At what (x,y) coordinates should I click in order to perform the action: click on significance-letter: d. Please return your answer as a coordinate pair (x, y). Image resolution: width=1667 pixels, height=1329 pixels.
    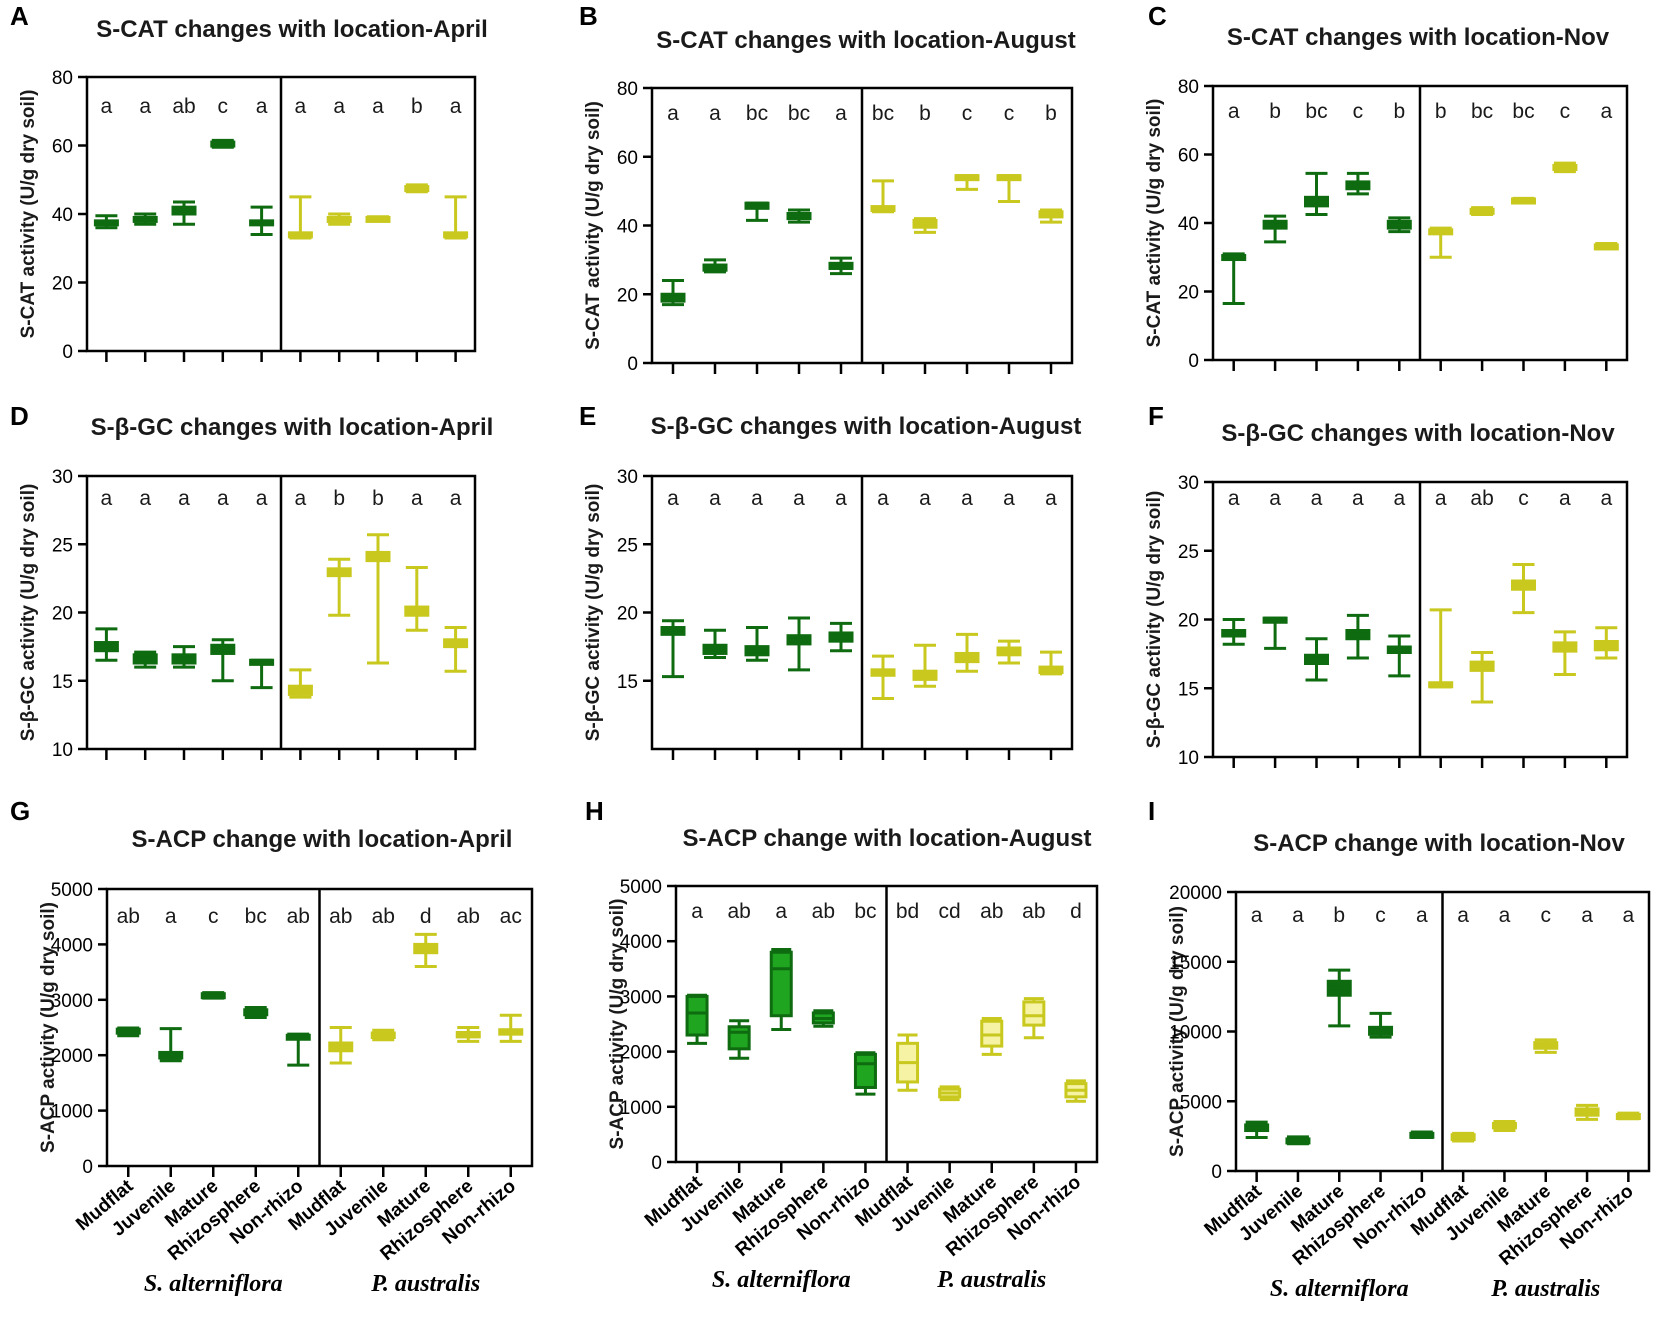
    Looking at the image, I should click on (1076, 911).